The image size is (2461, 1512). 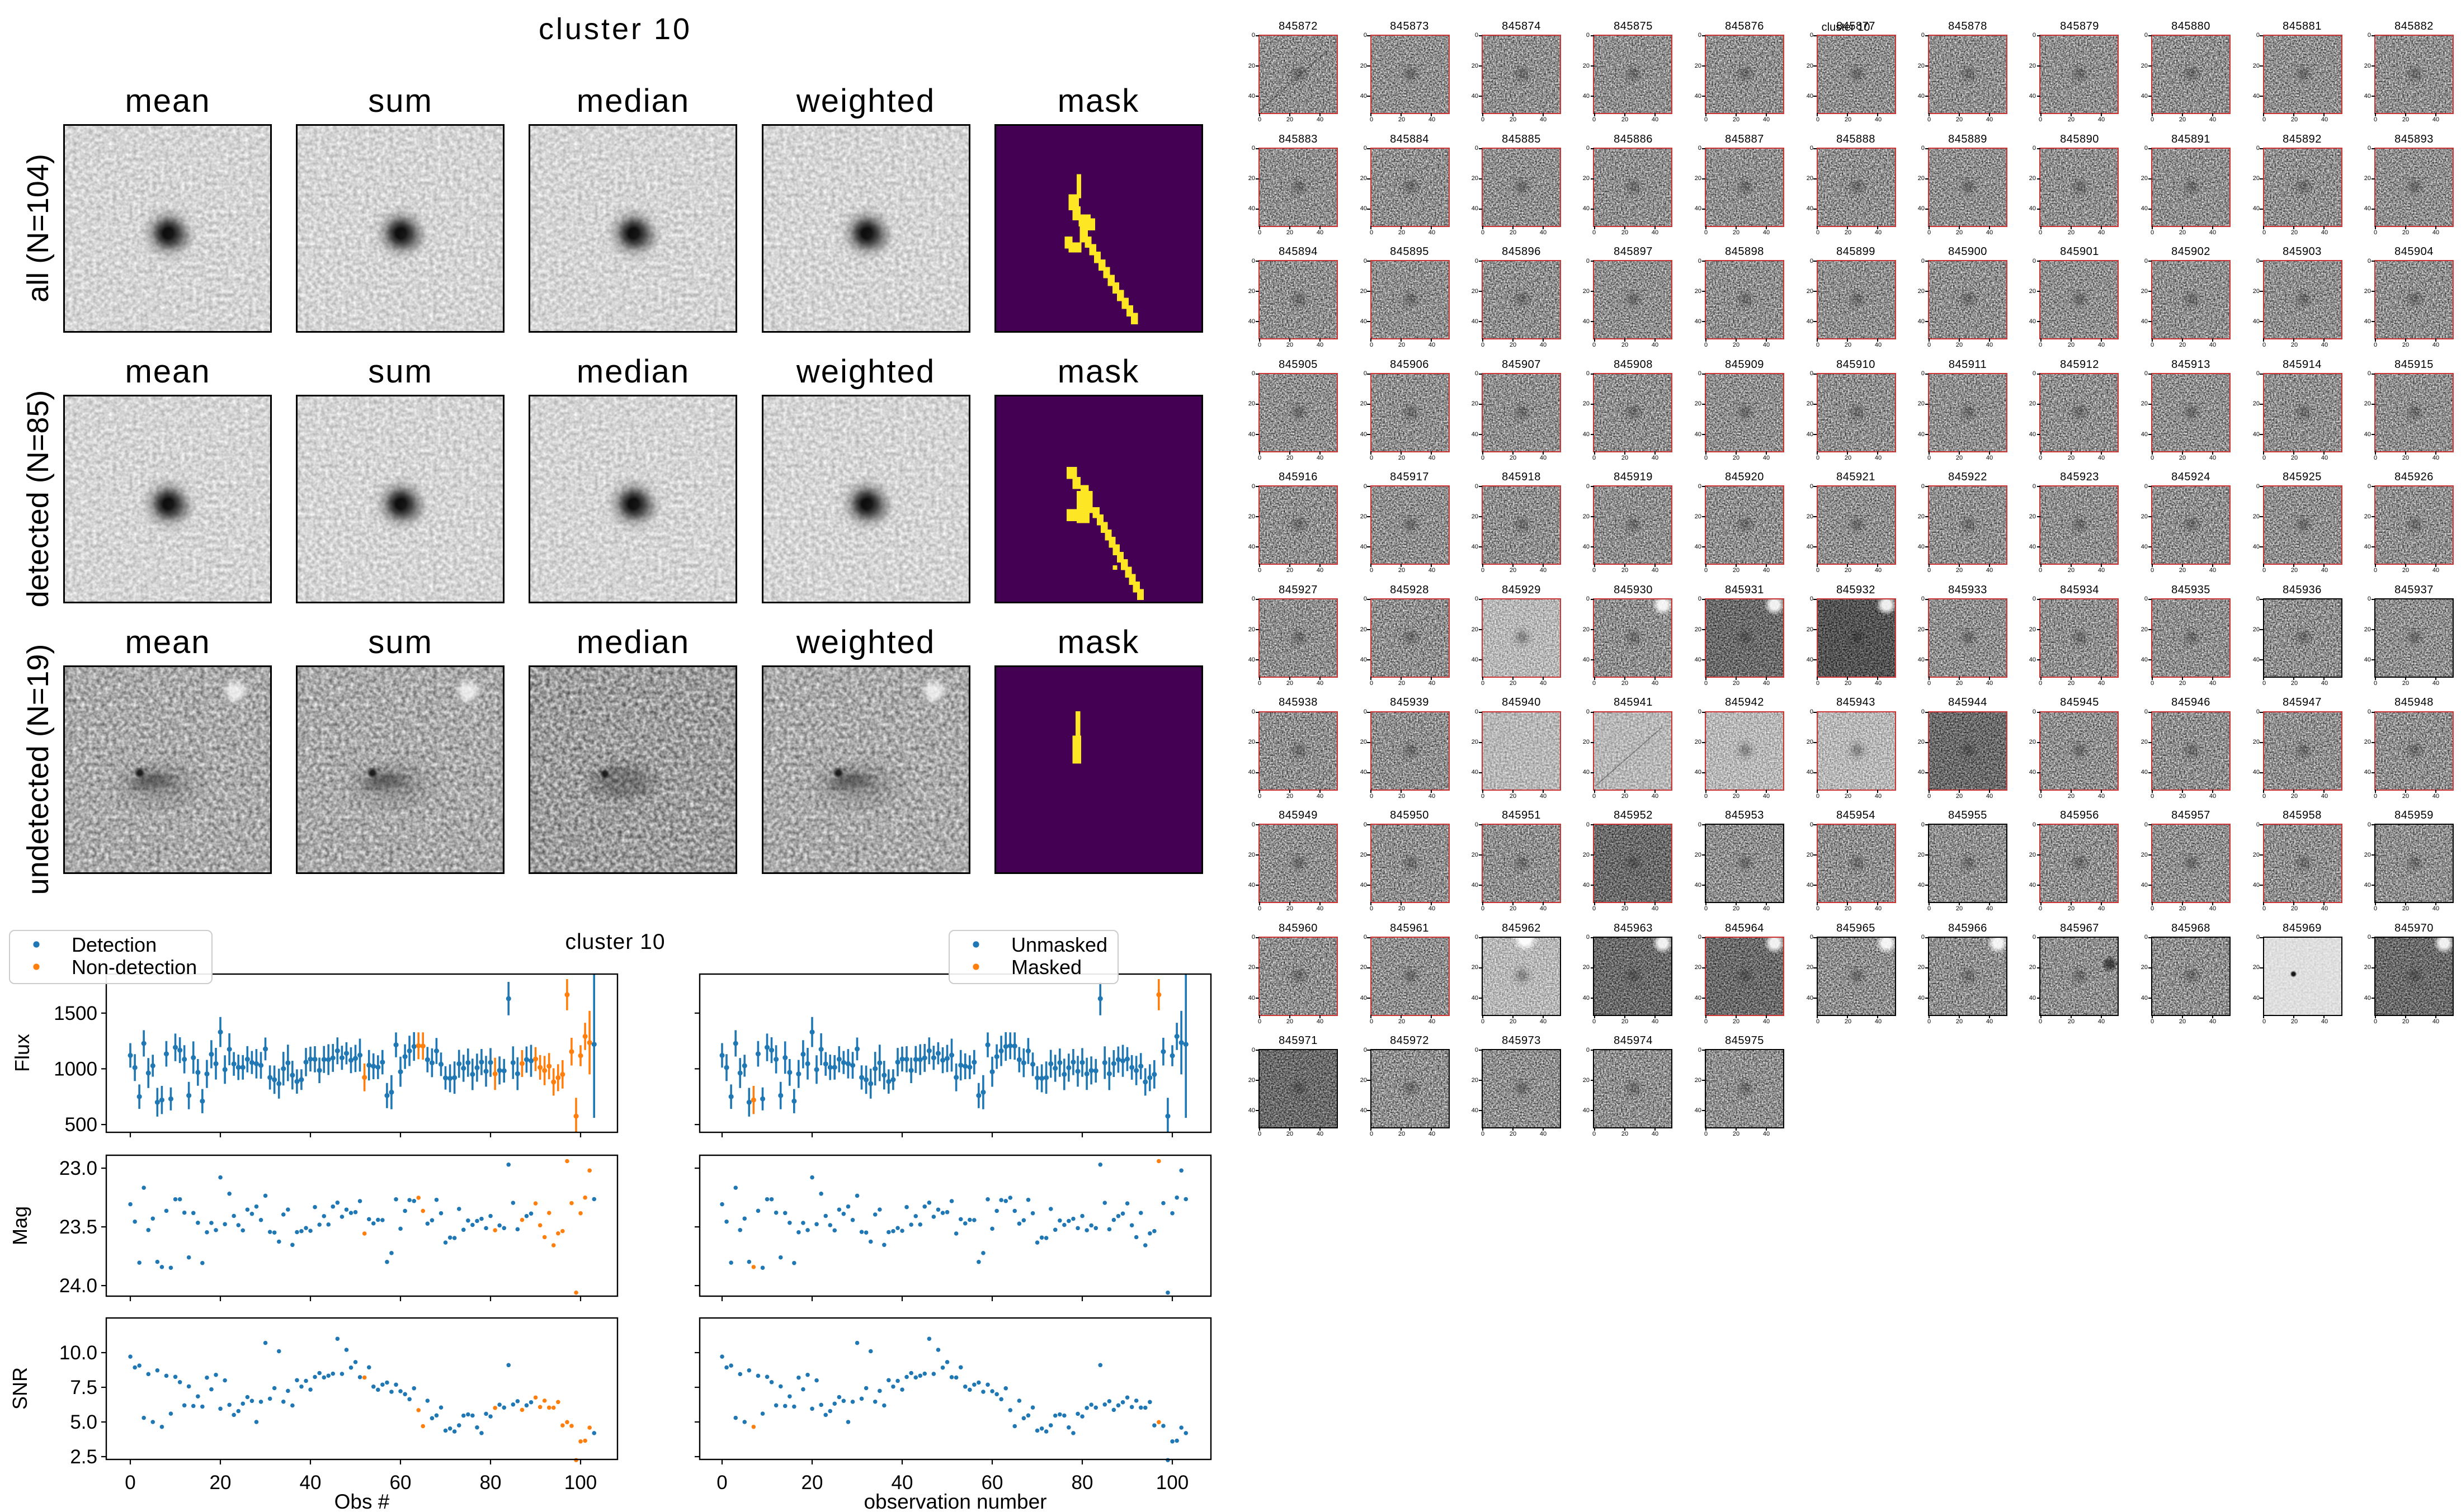 I want to click on svg-text: Mag, so click(x=19, y=1225).